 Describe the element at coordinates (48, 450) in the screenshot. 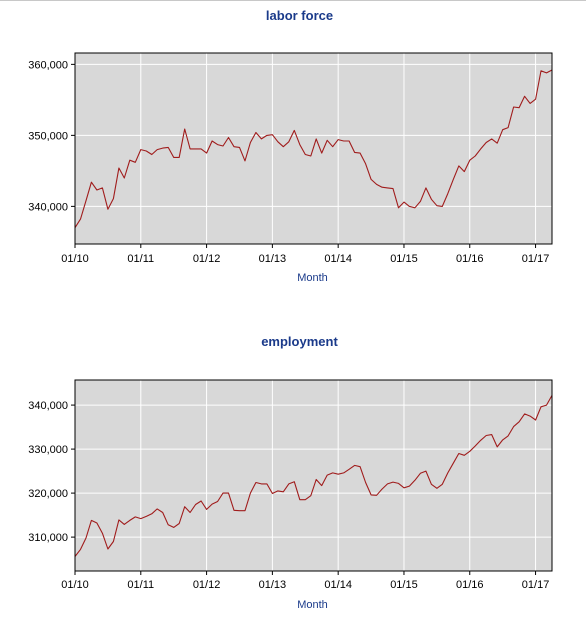

I see `y-tick-label: 330,000` at that location.